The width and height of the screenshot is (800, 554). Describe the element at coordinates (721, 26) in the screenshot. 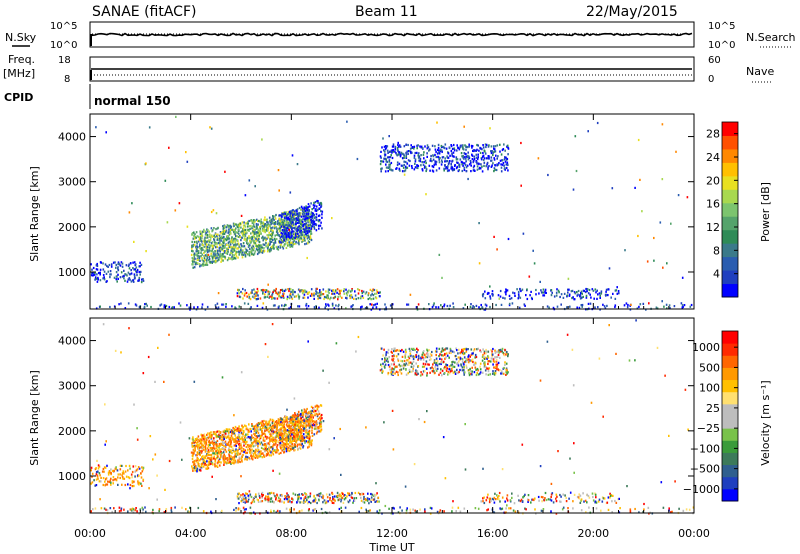

I see `nsearch-tick-top: 10^5` at that location.